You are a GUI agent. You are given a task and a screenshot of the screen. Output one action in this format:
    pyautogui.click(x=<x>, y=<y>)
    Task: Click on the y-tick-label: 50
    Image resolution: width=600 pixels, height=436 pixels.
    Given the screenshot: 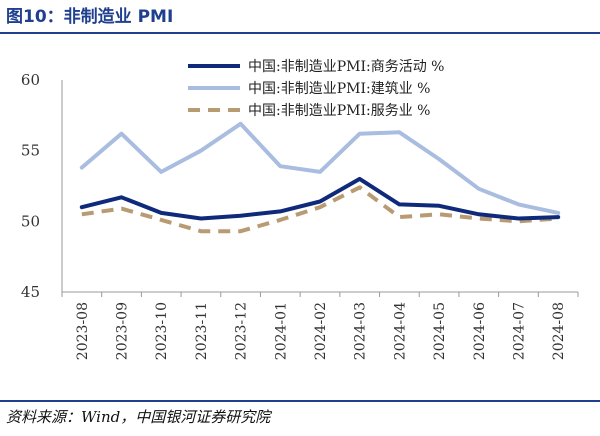 What is the action you would take?
    pyautogui.click(x=30, y=221)
    